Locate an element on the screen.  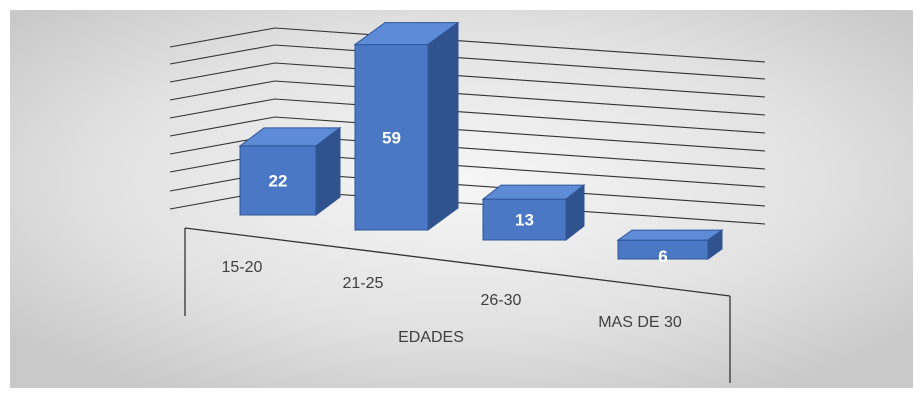
data-label: 6 is located at coordinates (662, 256).